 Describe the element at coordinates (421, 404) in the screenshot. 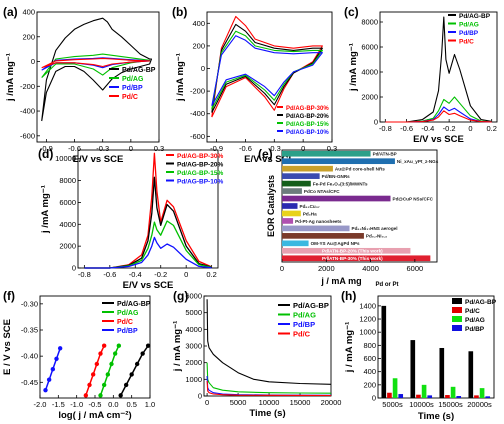

I see `x-tick-label: 10000s` at that location.